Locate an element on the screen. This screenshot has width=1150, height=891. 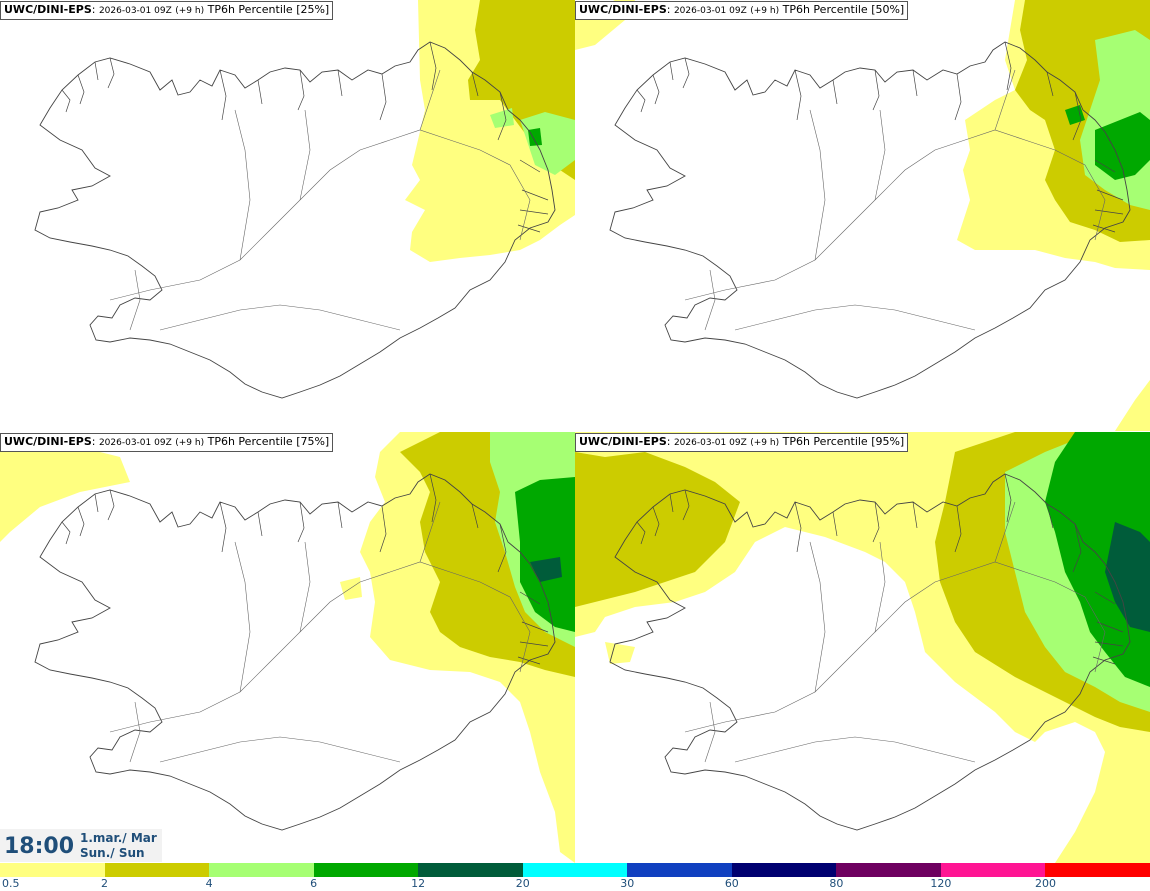
valid-time: 18:00 is located at coordinates (39, 846).